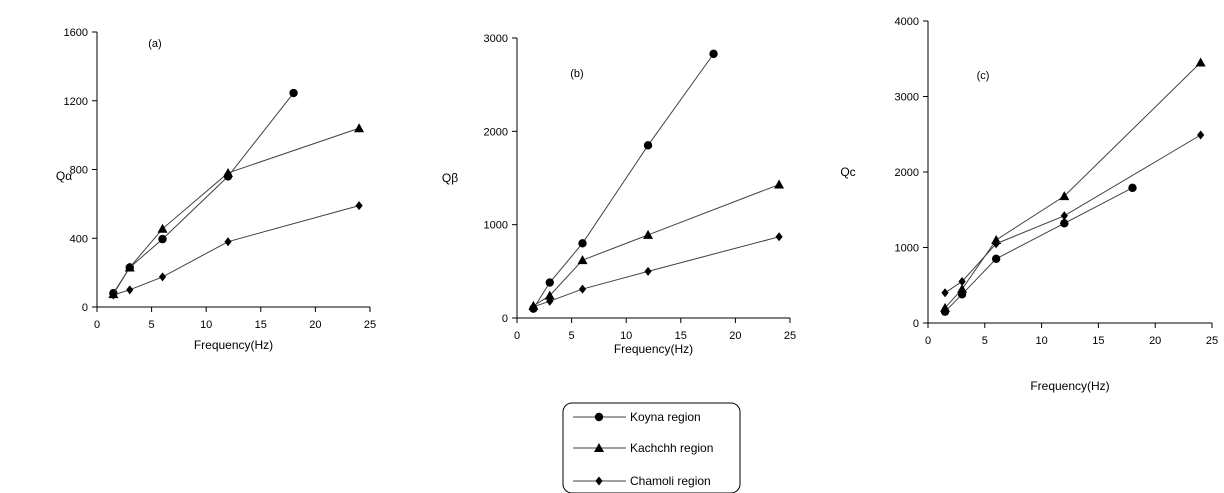 The image size is (1224, 493). Describe the element at coordinates (576, 74) in the screenshot. I see `panel-label: (b)` at that location.